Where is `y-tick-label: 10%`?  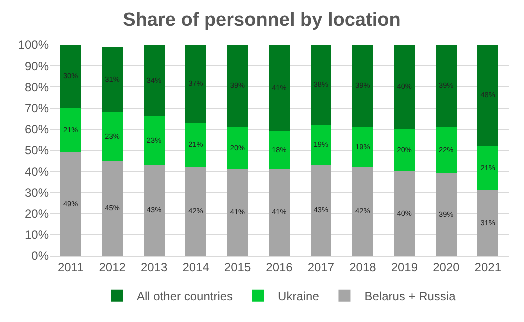
y-tick-label: 10% is located at coordinates (37, 235).